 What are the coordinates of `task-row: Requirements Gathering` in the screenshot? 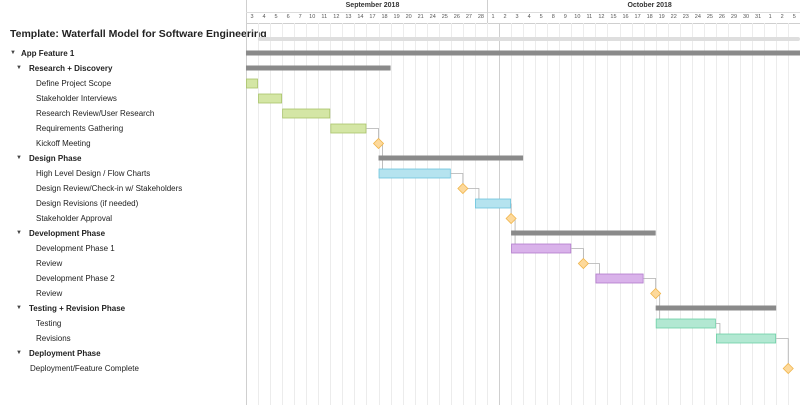 It's located at (123, 128).